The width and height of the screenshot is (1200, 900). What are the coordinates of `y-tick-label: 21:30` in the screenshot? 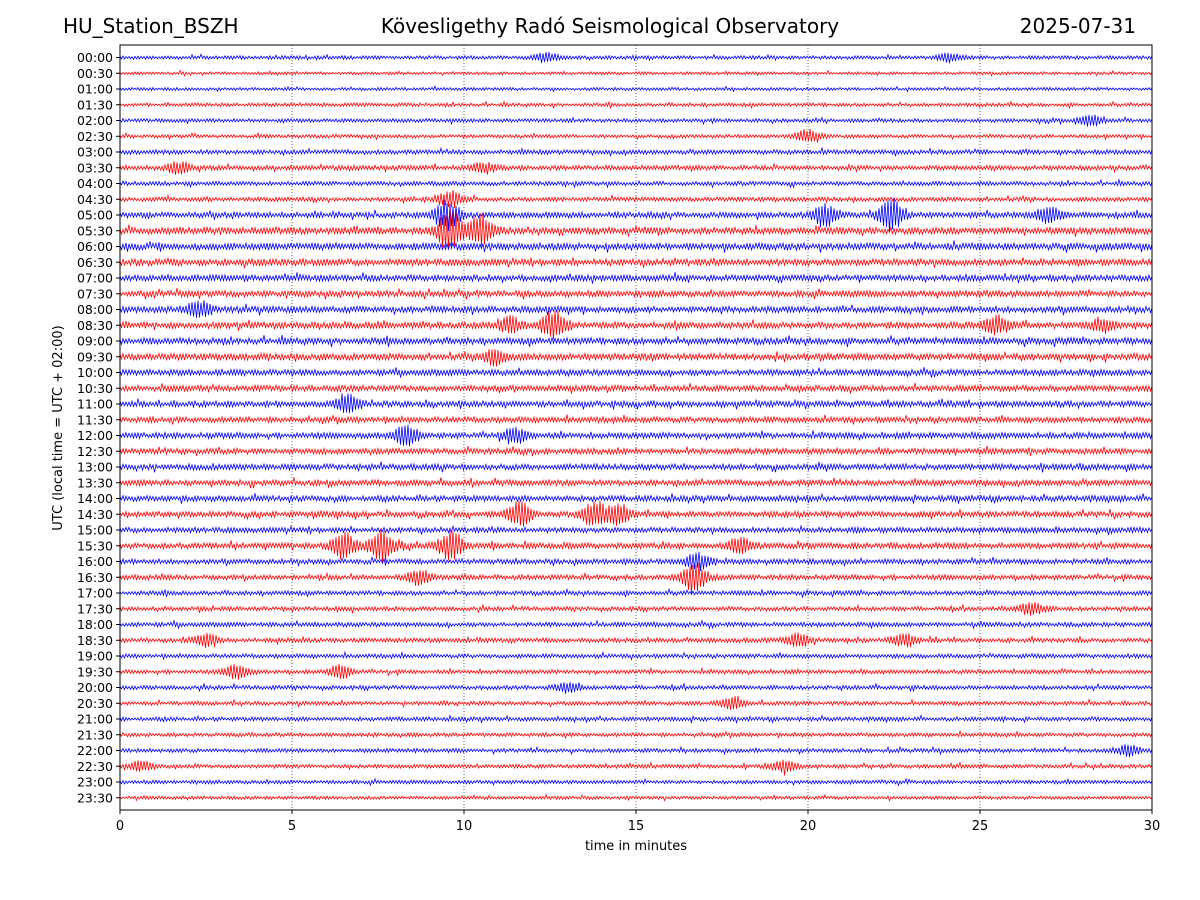 It's located at (95, 734).